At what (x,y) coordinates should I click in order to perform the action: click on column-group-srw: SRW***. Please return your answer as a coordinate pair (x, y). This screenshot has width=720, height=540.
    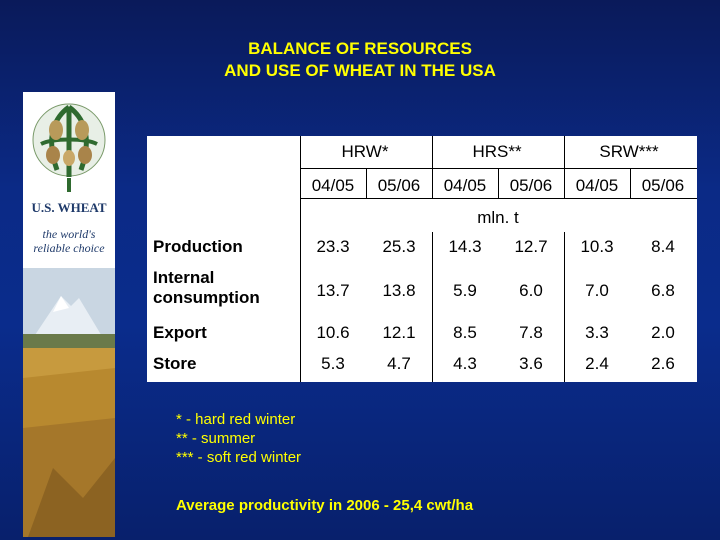
    Looking at the image, I should click on (629, 151).